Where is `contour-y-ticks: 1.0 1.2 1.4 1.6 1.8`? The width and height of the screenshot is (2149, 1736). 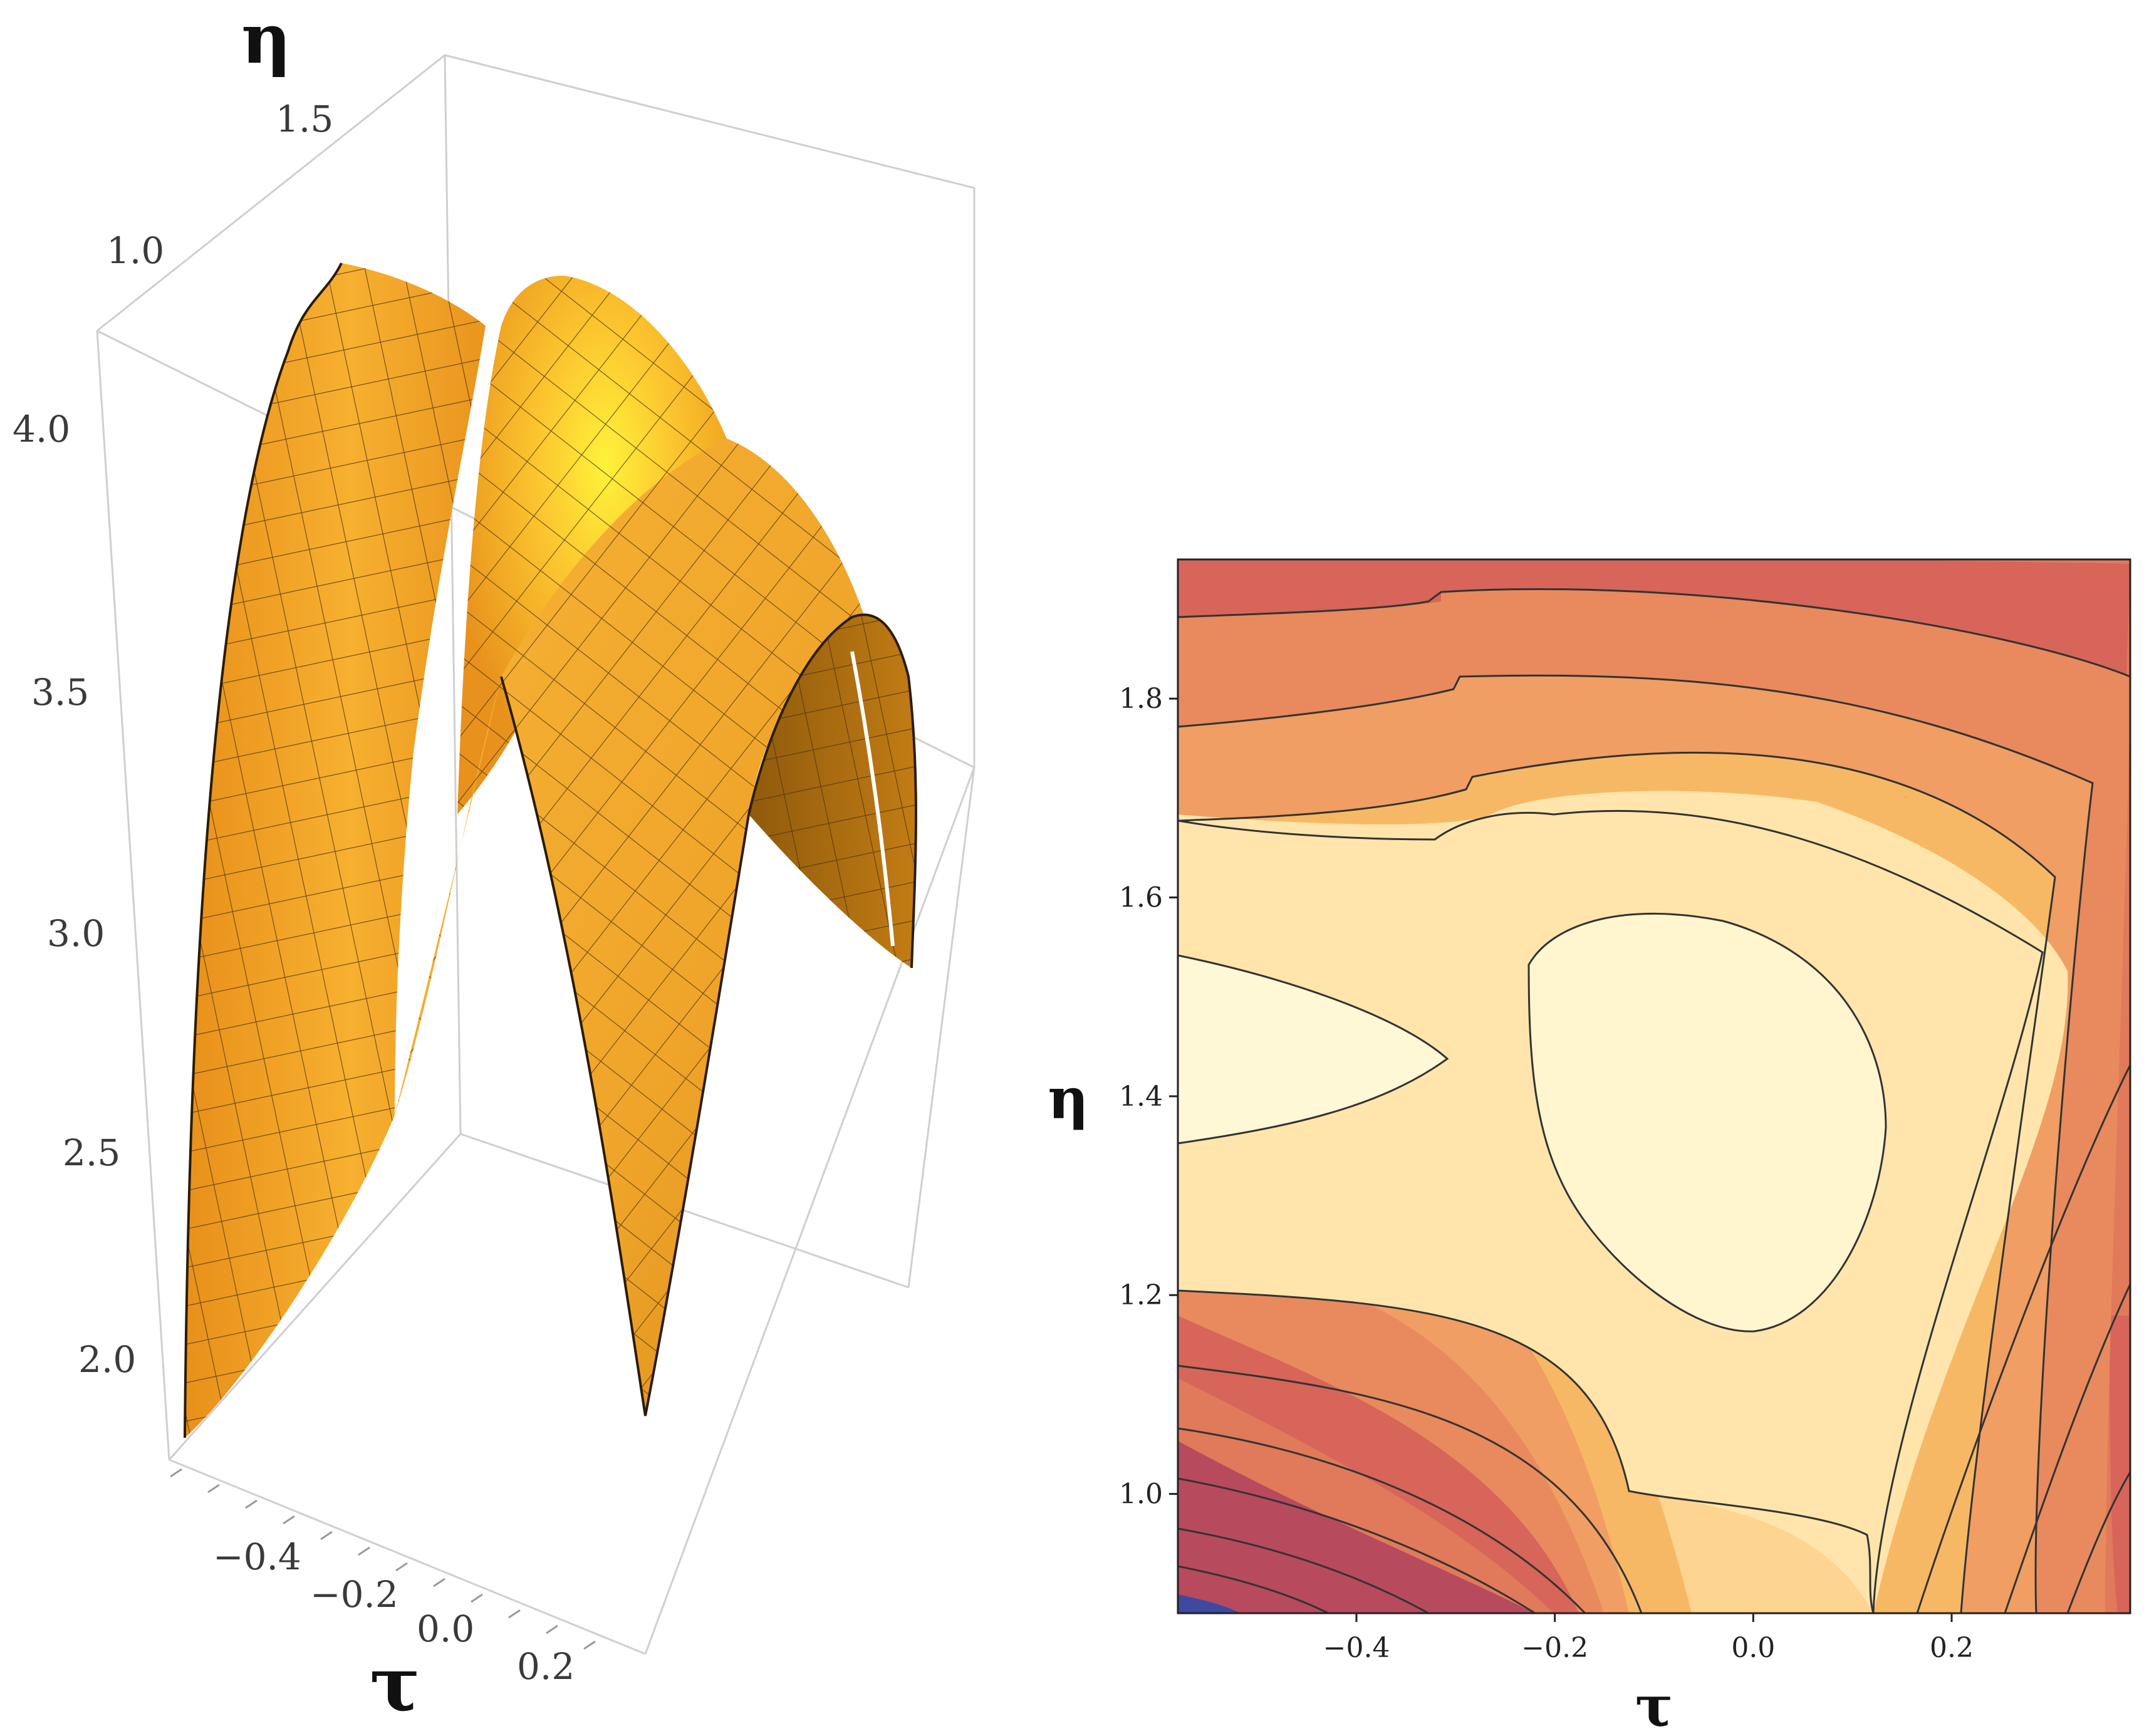
contour-y-ticks: 1.0 1.2 1.4 1.6 1.8 is located at coordinates (1148, 1096).